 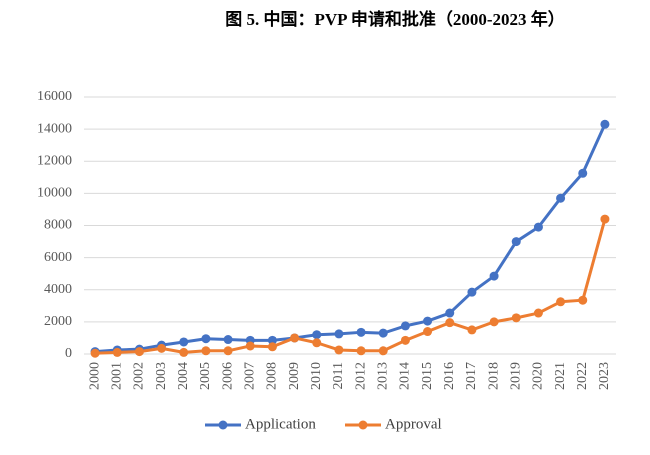 I want to click on x-tick-label: 2023, so click(x=604, y=376).